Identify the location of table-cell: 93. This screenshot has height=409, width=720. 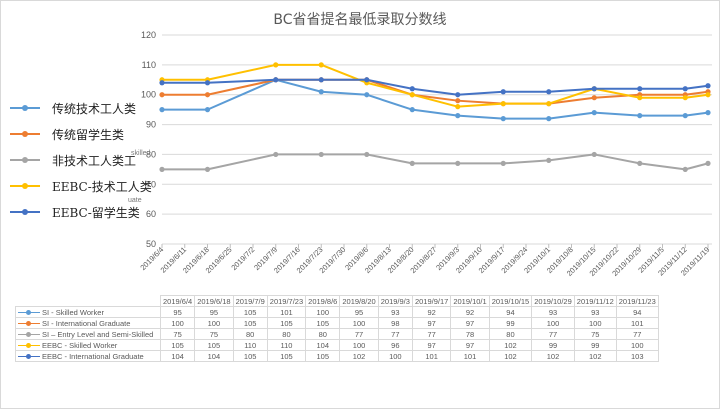
(595, 312).